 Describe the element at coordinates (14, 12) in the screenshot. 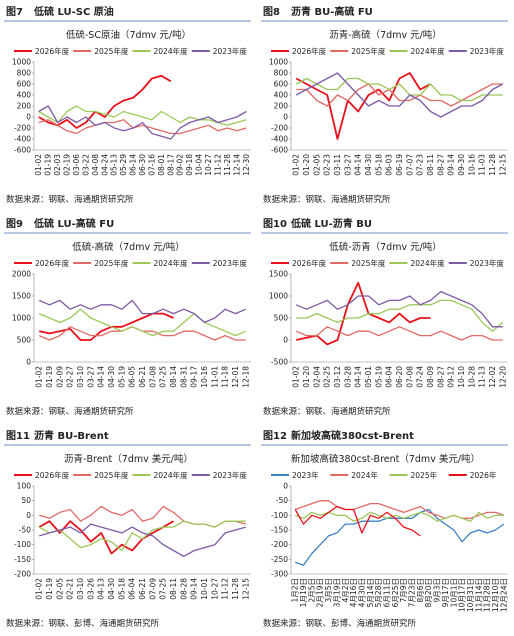

I see `figure-number: 图7` at that location.